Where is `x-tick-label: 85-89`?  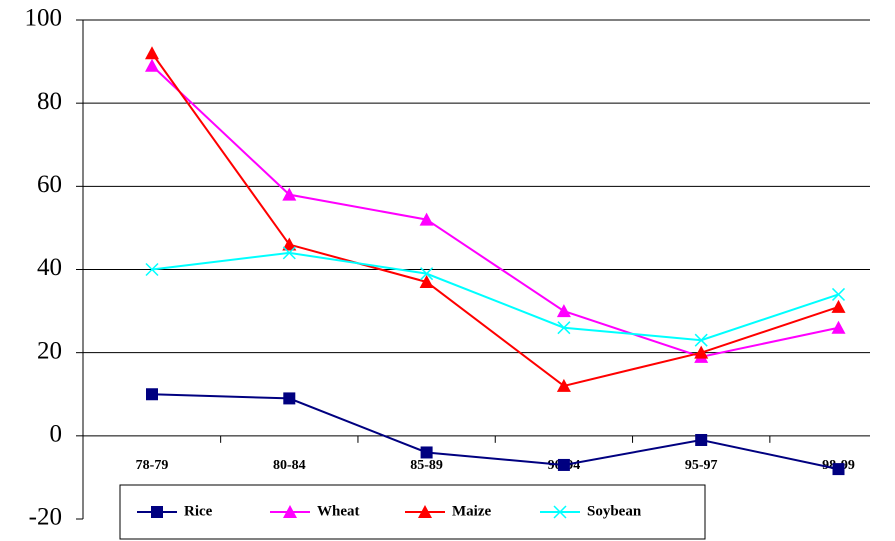
x-tick-label: 85-89 is located at coordinates (426, 465).